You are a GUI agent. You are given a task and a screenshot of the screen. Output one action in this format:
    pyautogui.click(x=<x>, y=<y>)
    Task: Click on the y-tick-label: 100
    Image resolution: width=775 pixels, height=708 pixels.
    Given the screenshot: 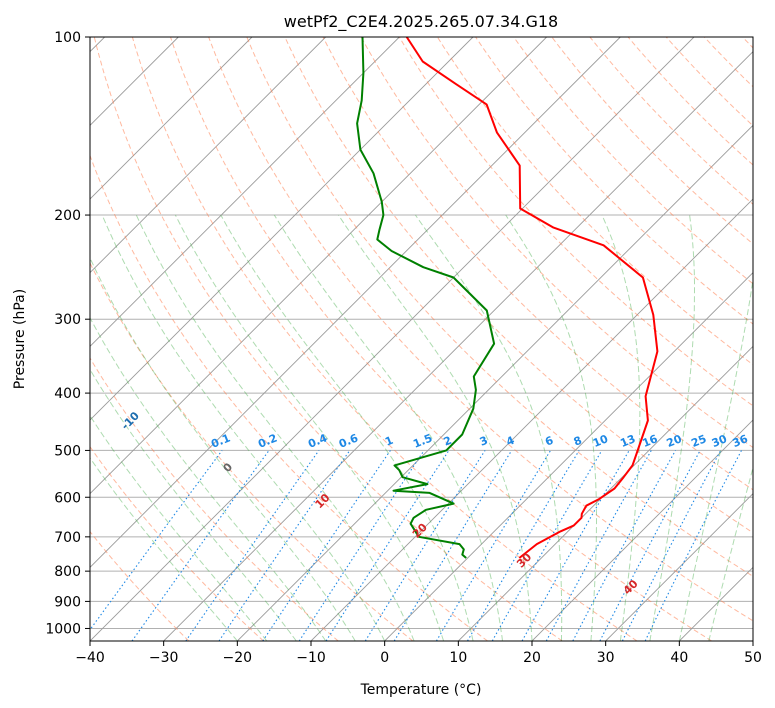 What is the action you would take?
    pyautogui.click(x=67, y=38)
    